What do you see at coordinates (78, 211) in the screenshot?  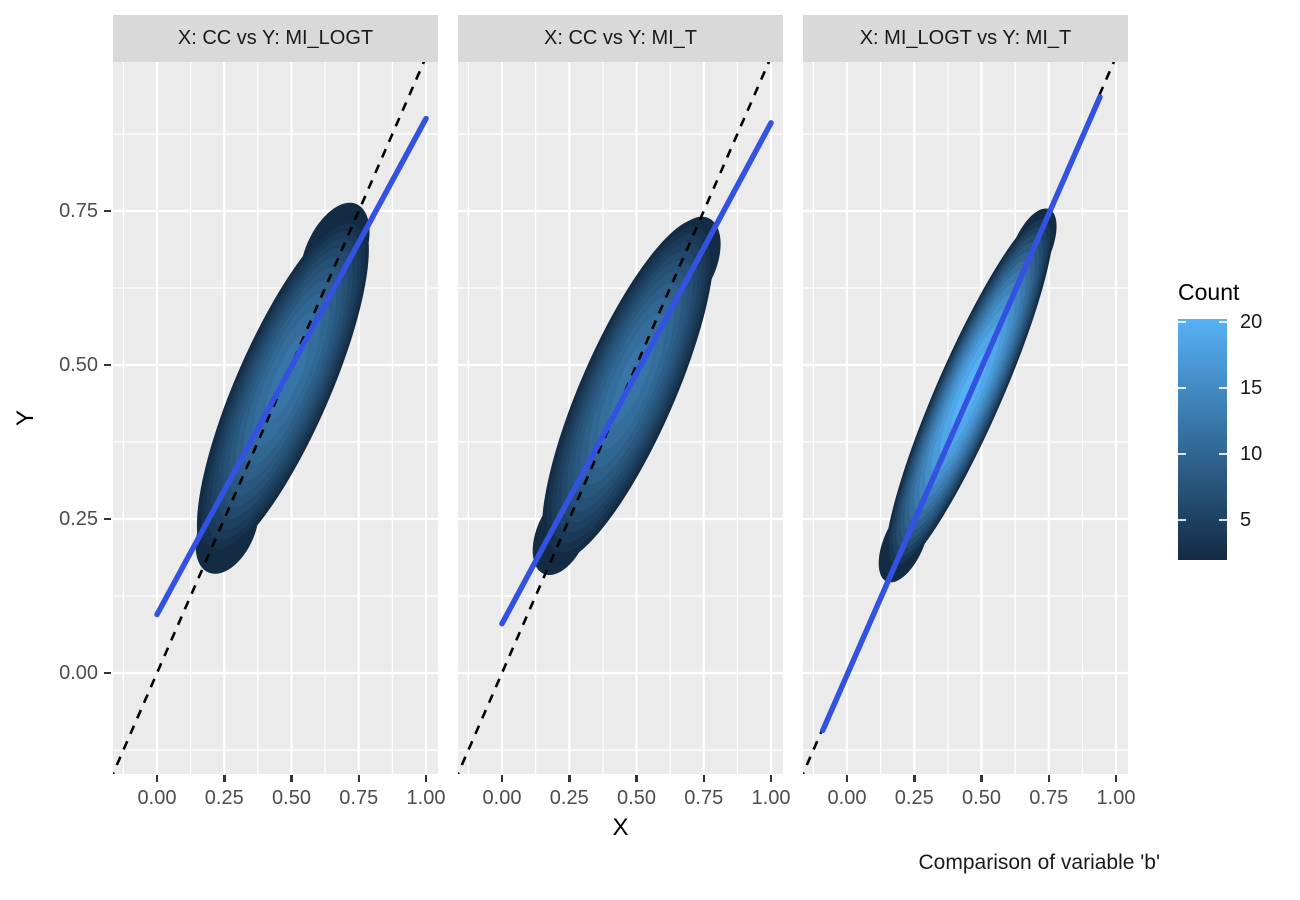 I see `y-tick-label: 0.75` at bounding box center [78, 211].